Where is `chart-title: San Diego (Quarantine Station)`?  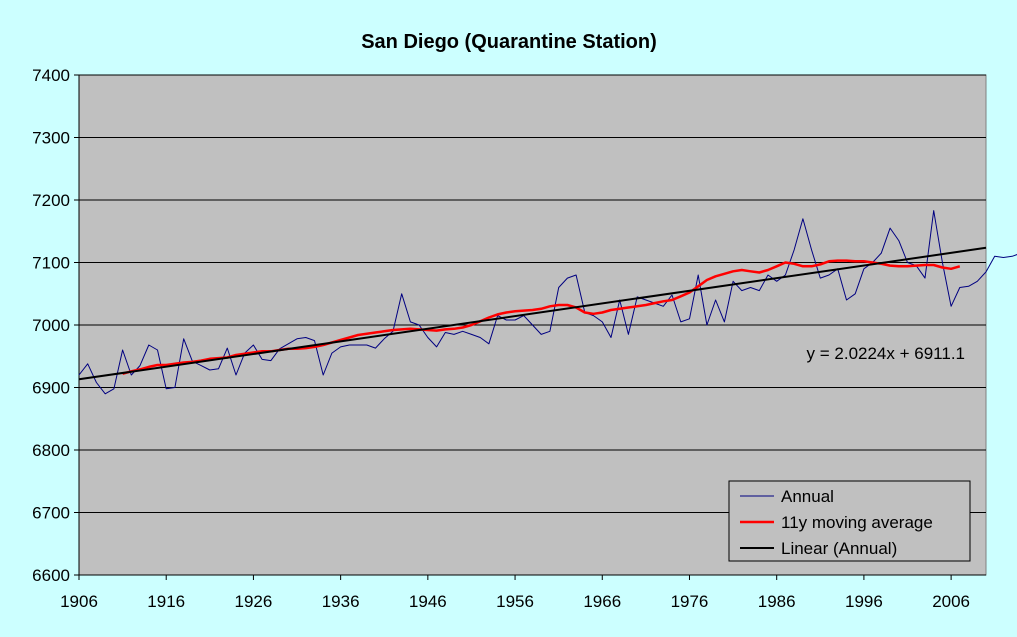
chart-title: San Diego (Quarantine Station) is located at coordinates (509, 42).